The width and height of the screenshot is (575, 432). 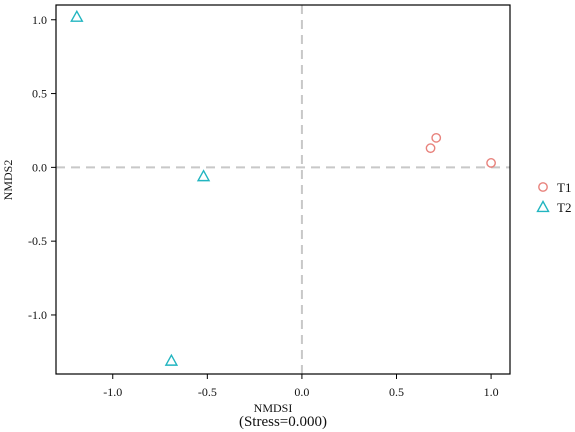 I want to click on x-tick-label: 0.0, so click(x=301, y=392).